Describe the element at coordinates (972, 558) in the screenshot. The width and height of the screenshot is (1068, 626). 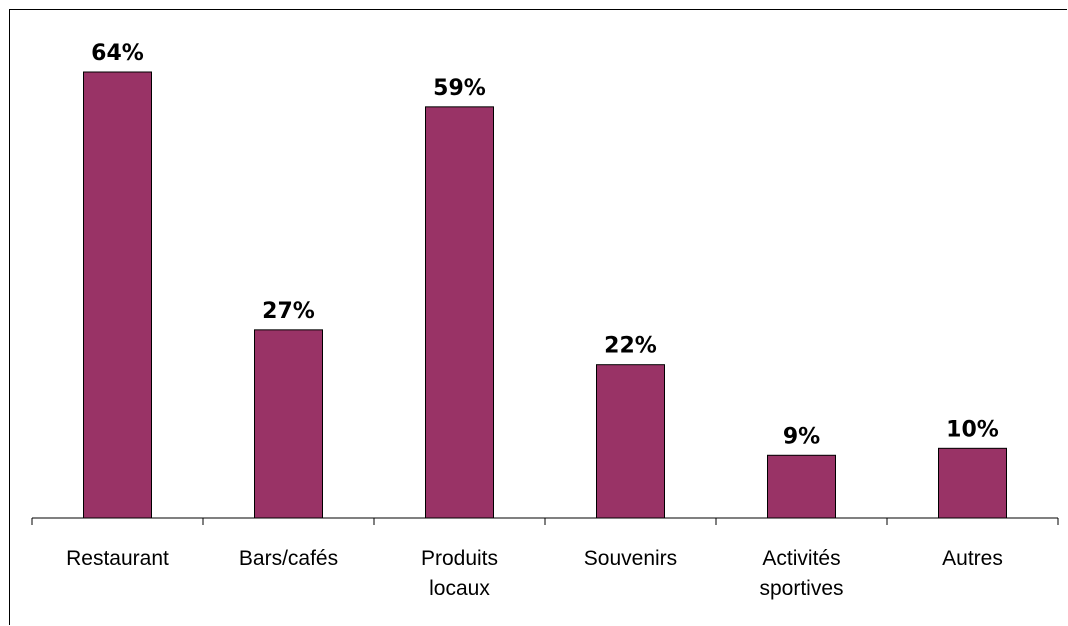
I see `category-label: Autres` at that location.